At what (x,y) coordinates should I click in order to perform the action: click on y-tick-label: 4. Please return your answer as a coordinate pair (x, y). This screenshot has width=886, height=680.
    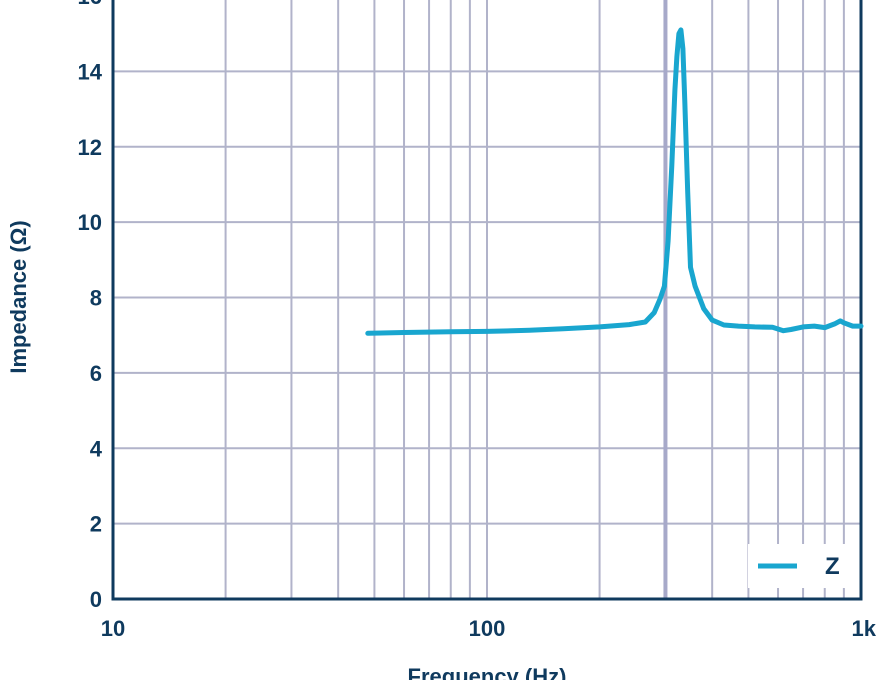
    Looking at the image, I should click on (96, 448).